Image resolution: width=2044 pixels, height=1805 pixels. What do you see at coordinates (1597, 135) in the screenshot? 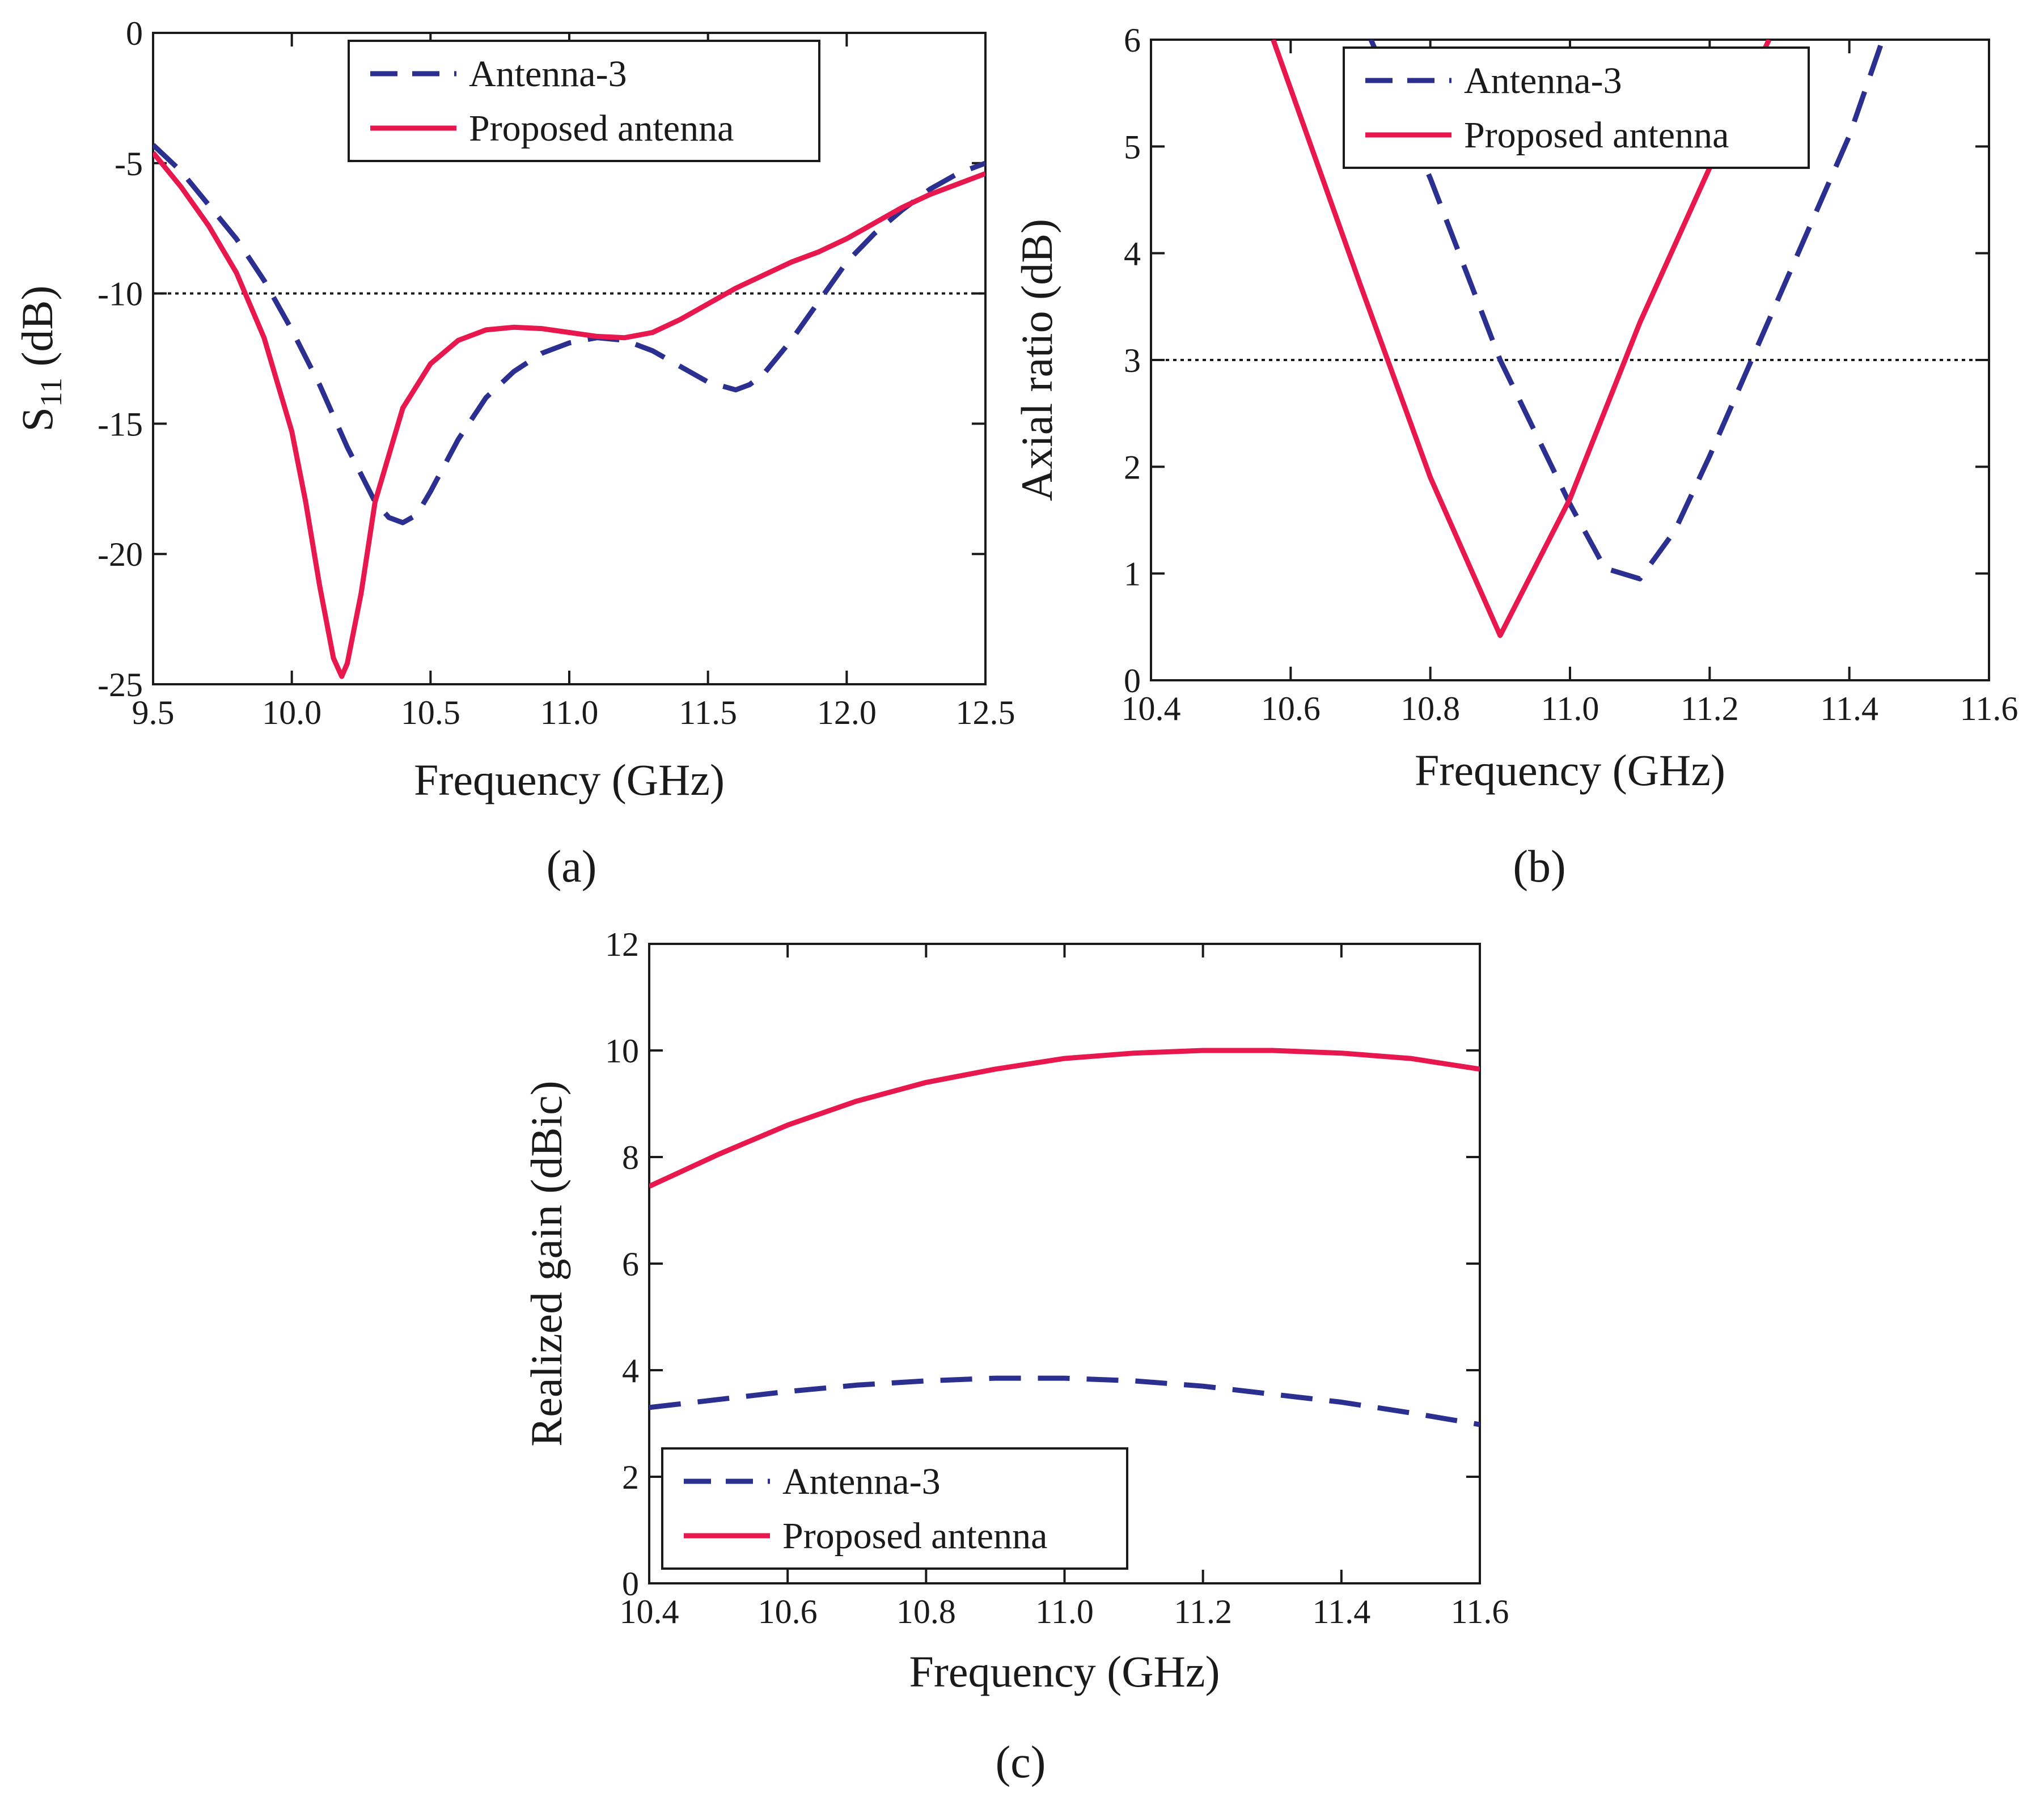
I see `chart-b-legend-label: Proposed antenna` at bounding box center [1597, 135].